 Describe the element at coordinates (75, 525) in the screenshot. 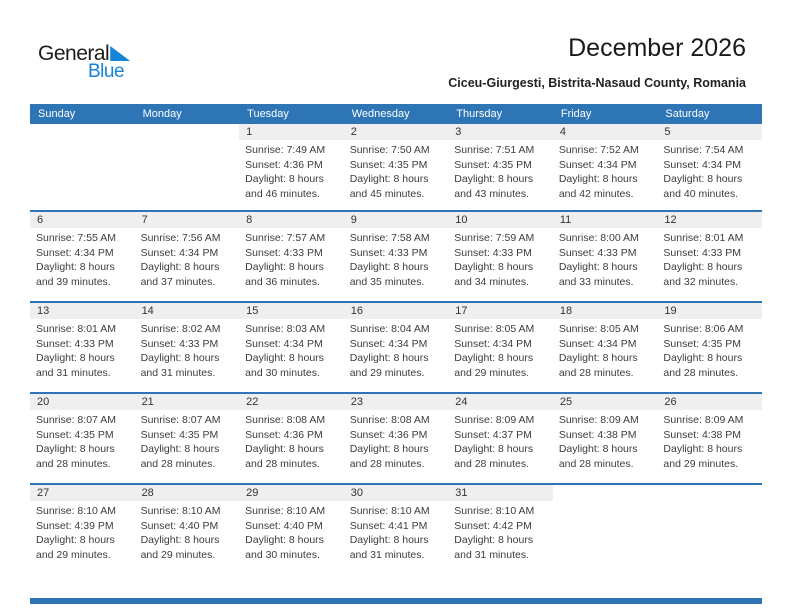

I see `sunset-line: Sunset: 4:39 PM` at that location.